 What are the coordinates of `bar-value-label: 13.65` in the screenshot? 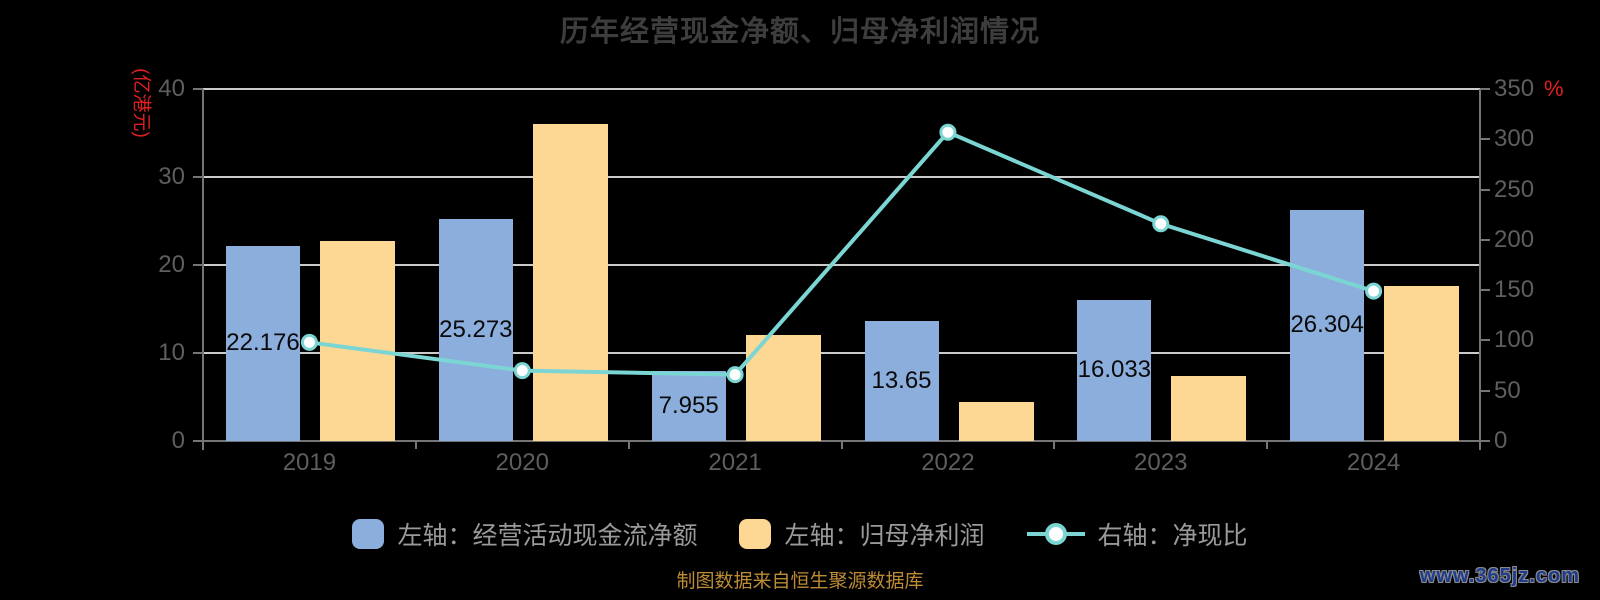 It's located at (901, 380).